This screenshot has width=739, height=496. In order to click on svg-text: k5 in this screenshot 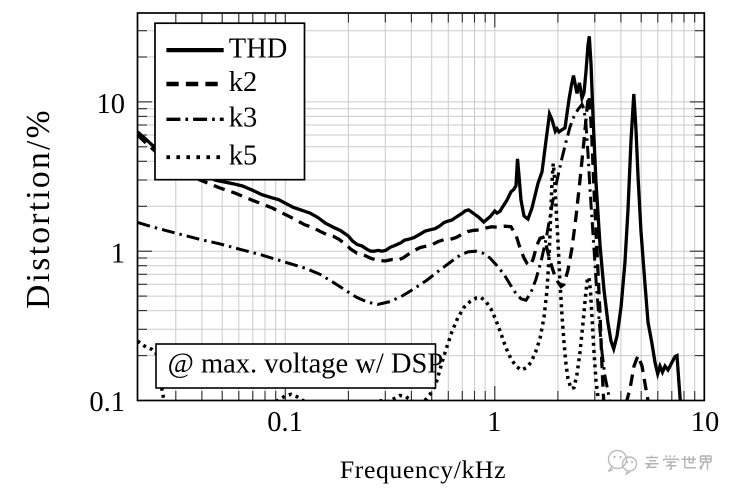, I will do `click(243, 155)`.